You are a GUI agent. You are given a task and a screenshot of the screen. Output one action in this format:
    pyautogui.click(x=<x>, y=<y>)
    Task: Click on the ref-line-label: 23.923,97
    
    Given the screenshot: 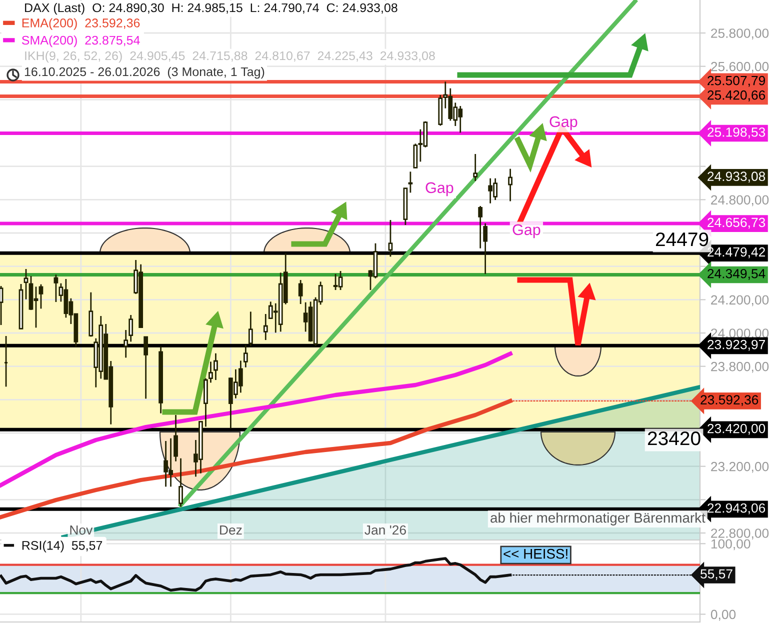 What is the action you would take?
    pyautogui.click(x=736, y=345)
    